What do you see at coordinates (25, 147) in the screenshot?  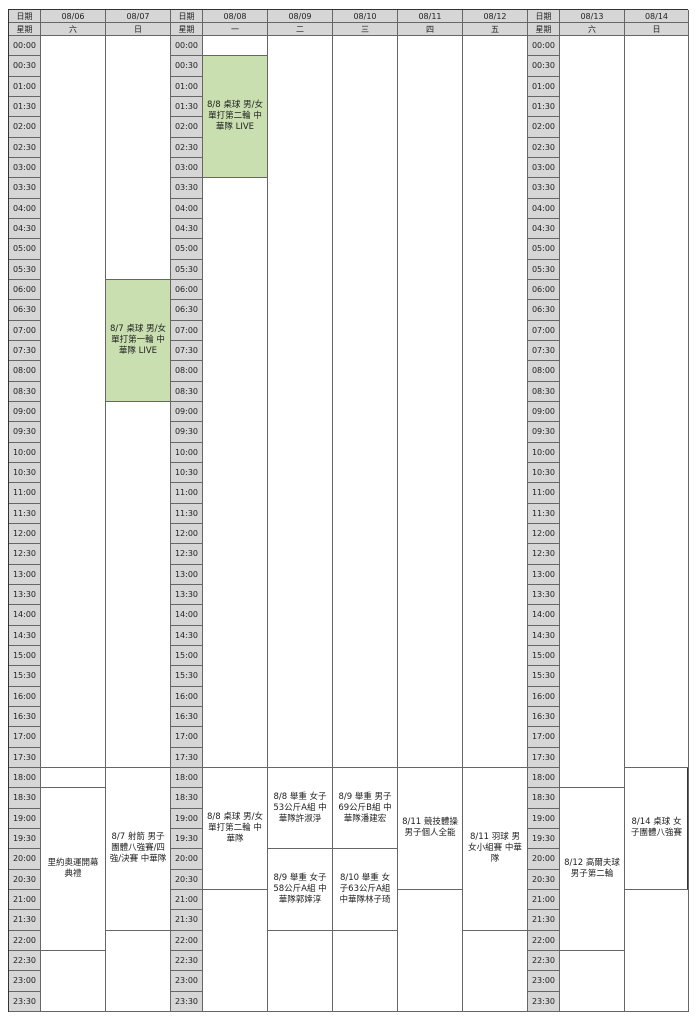 I see `time-slot-cell: 02:30` at bounding box center [25, 147].